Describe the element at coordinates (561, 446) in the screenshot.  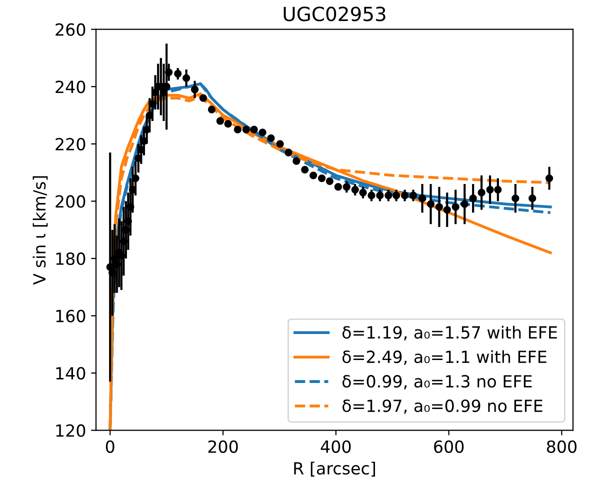
I see `x-tick-label: 800` at that location.